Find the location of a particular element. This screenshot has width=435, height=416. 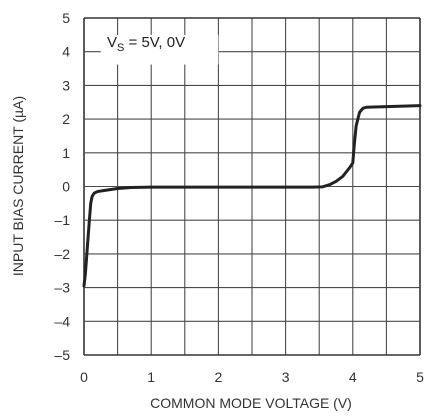

x-tick-label: 3 is located at coordinates (286, 377).